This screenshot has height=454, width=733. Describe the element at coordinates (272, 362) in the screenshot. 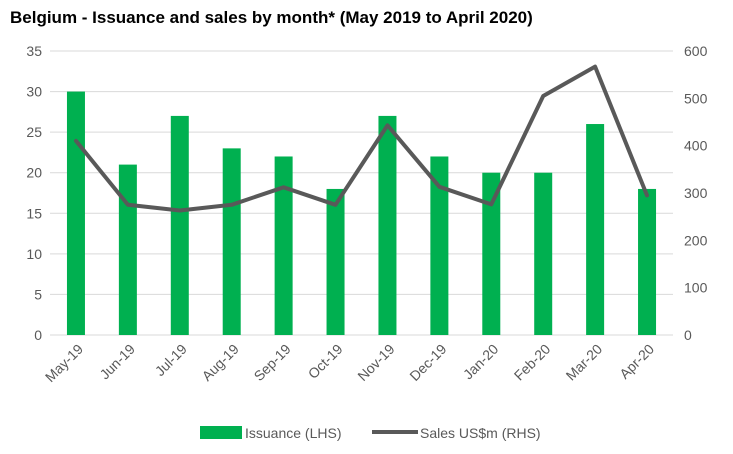

I see `category-label: Sep-19` at that location.